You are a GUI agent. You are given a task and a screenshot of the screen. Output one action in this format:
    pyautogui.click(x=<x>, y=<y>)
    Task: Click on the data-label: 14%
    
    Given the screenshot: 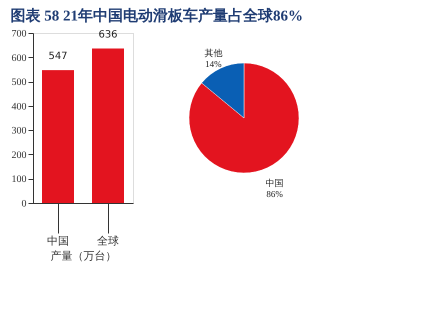 What is the action you would take?
    pyautogui.click(x=213, y=63)
    